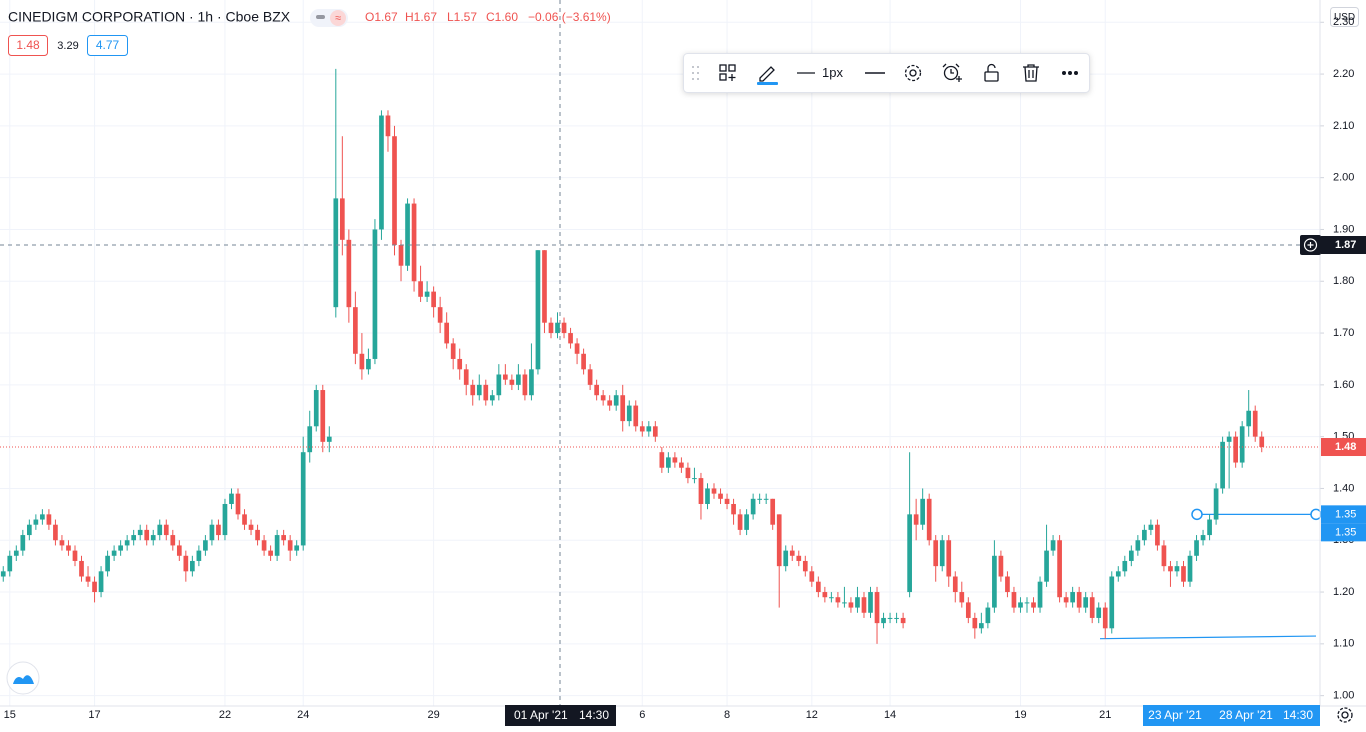  Describe the element at coordinates (10, 715) in the screenshot. I see `x-tick-label: 15` at that location.